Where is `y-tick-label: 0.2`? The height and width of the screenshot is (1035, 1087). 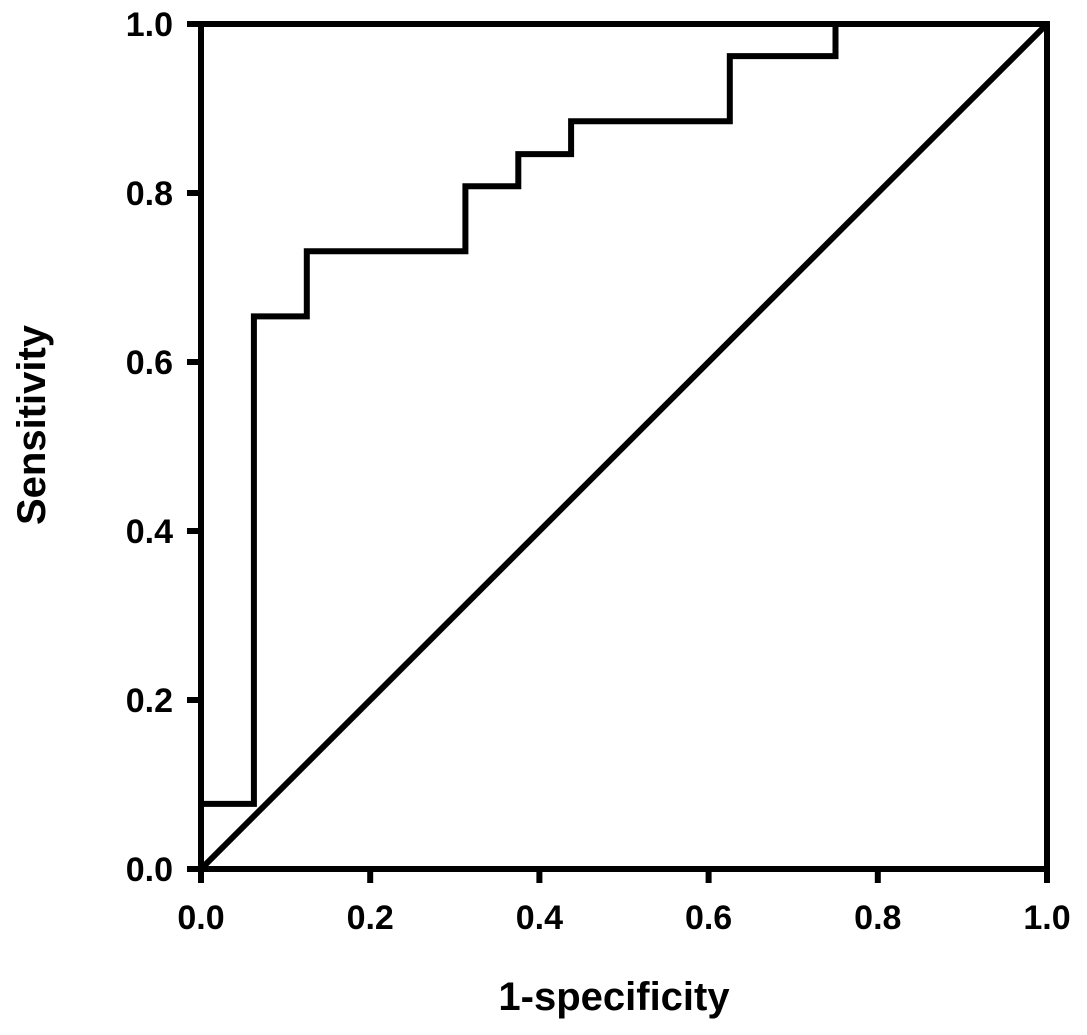 y-tick-label: 0.2 is located at coordinates (149, 701).